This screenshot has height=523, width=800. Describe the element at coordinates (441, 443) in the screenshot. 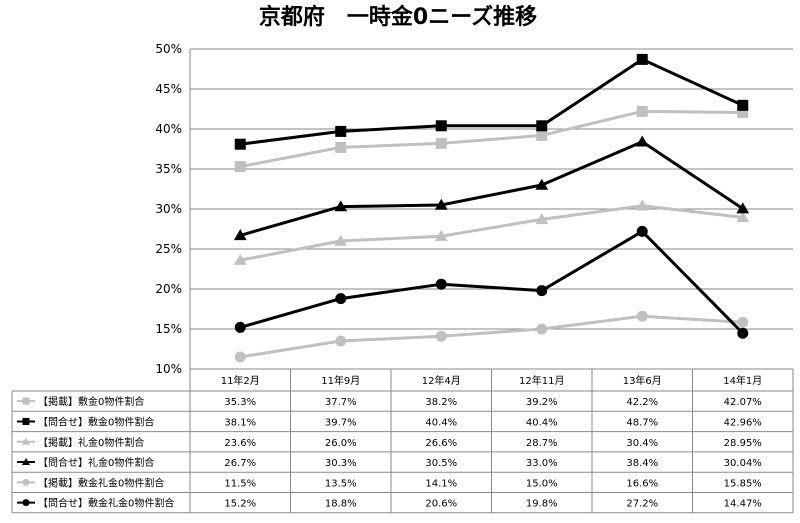

I see `data-table-cell: 26.6%` at that location.